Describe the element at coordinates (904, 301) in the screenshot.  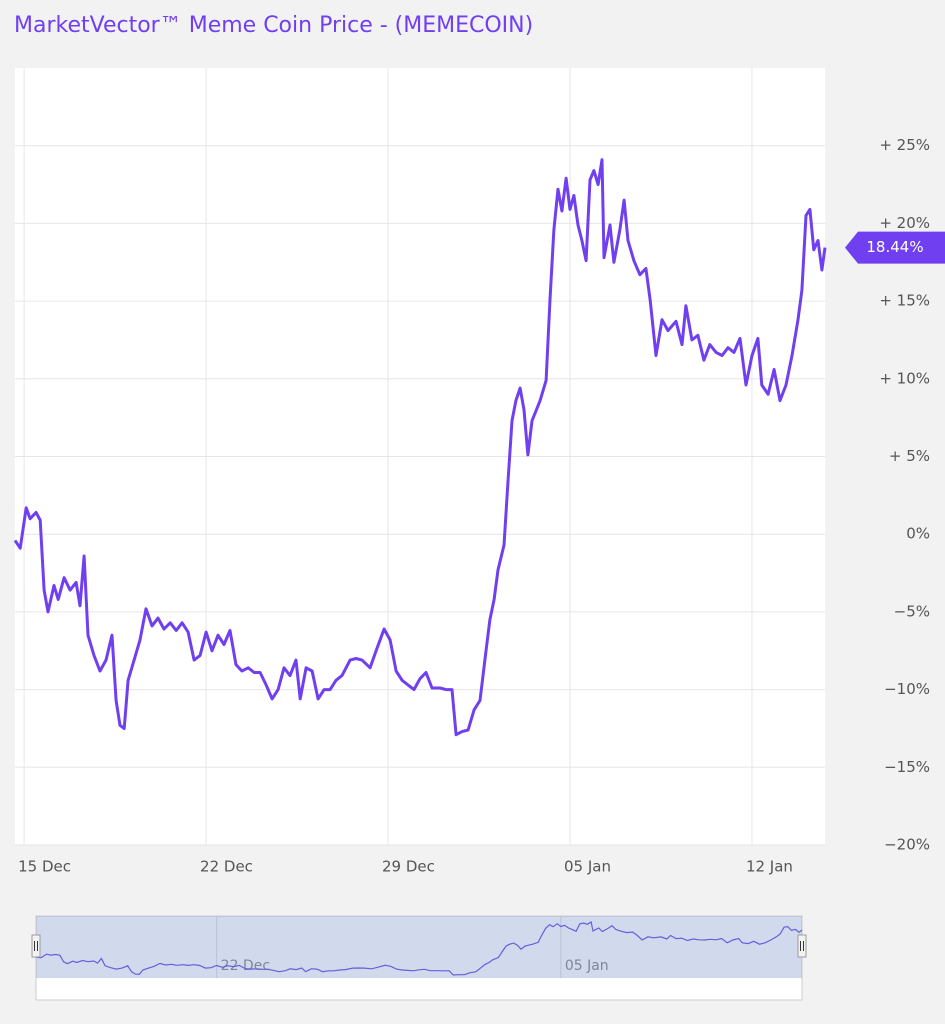
I see `y-tick-label: + 15%` at that location.